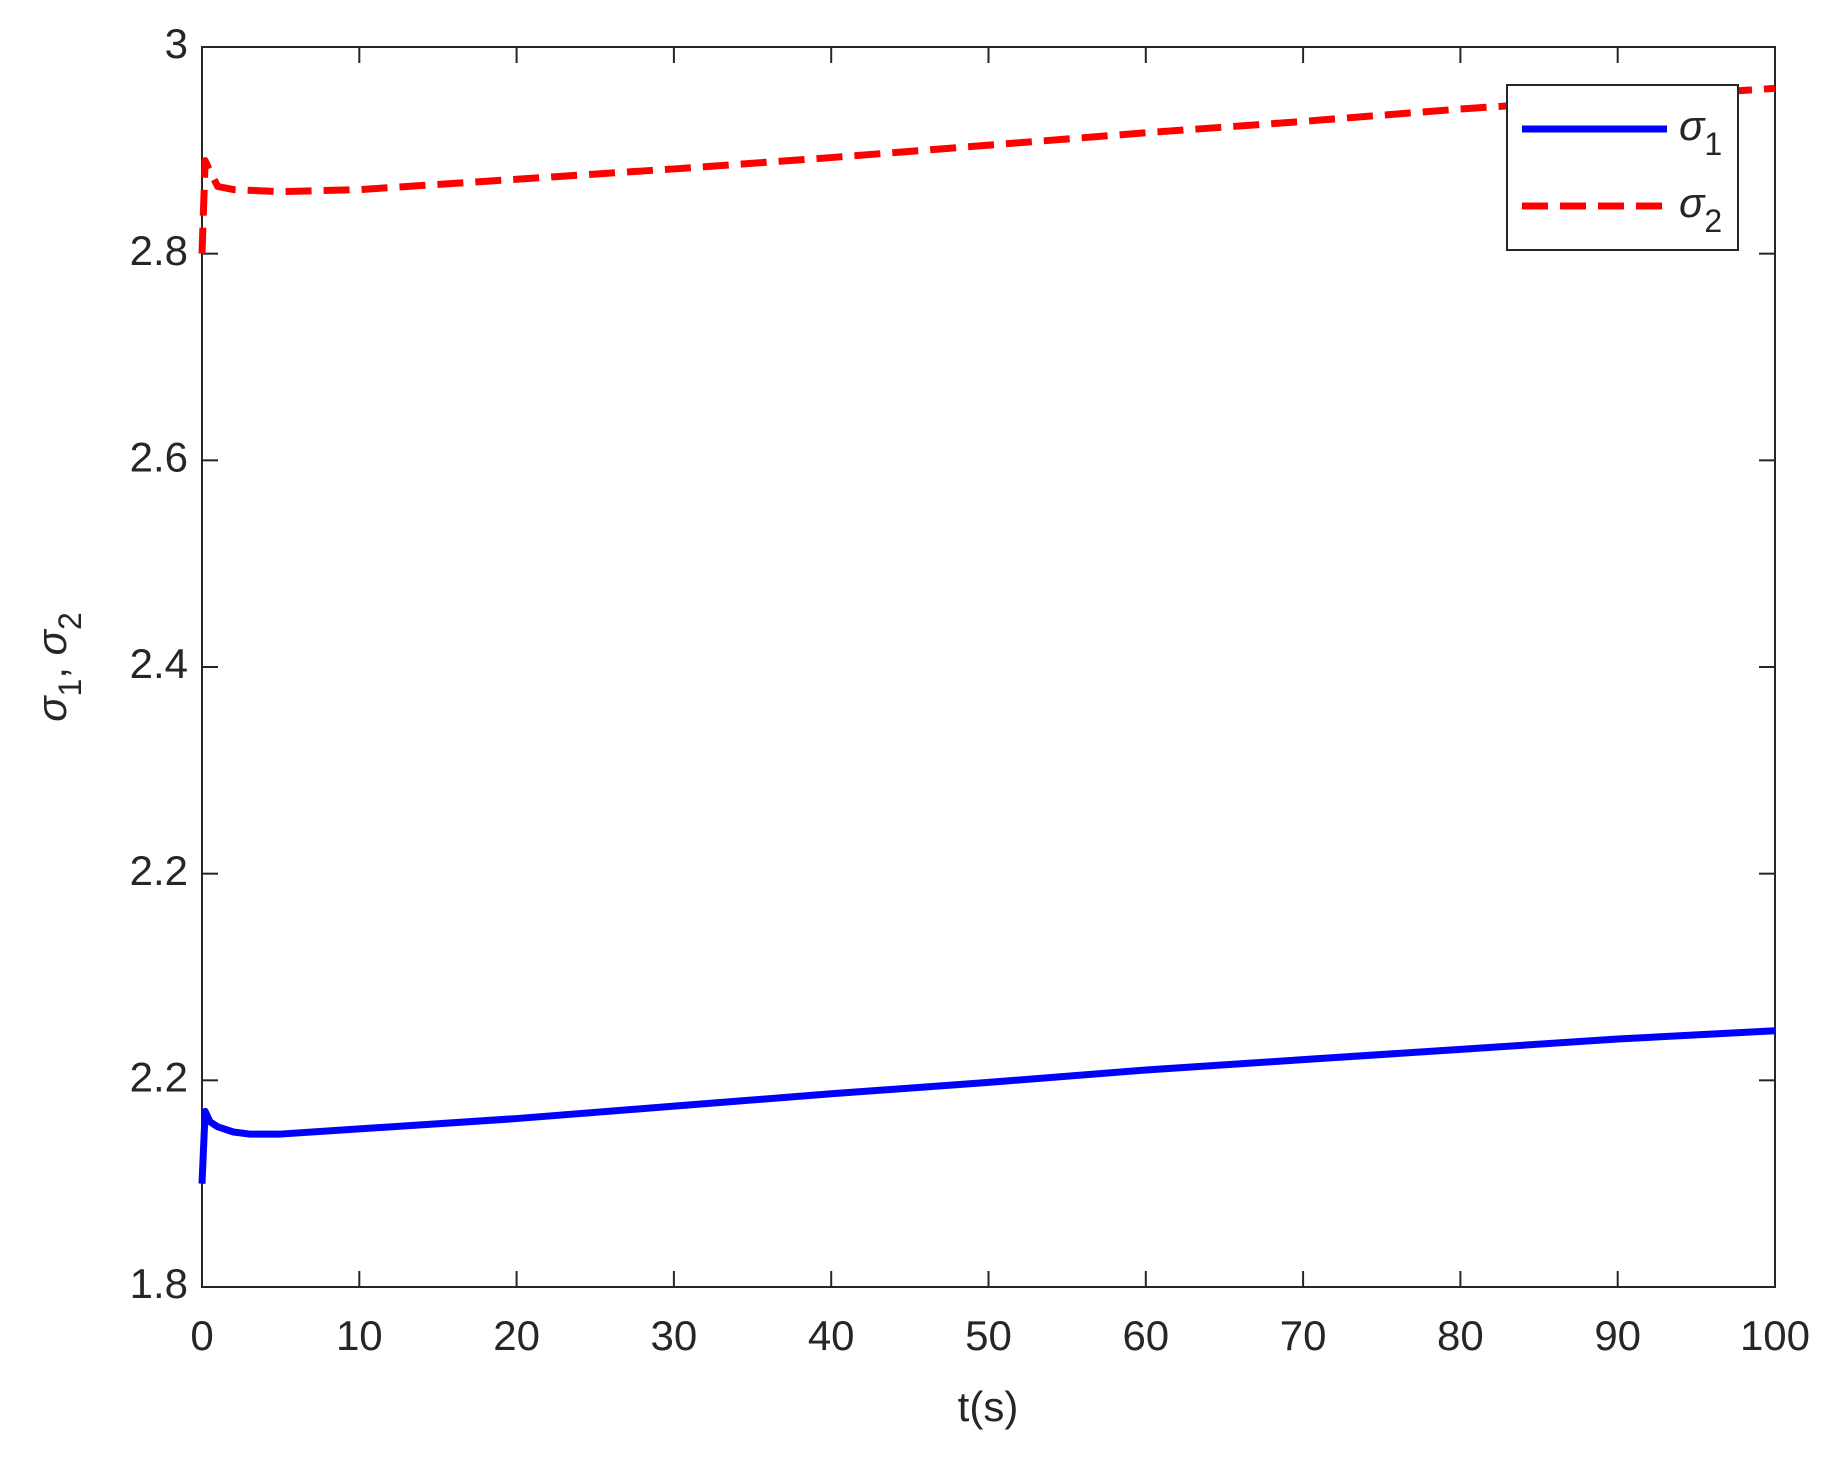 This screenshot has height=1463, width=1834. Describe the element at coordinates (988, 1406) in the screenshot. I see `x-axis-label: t(s)` at that location.